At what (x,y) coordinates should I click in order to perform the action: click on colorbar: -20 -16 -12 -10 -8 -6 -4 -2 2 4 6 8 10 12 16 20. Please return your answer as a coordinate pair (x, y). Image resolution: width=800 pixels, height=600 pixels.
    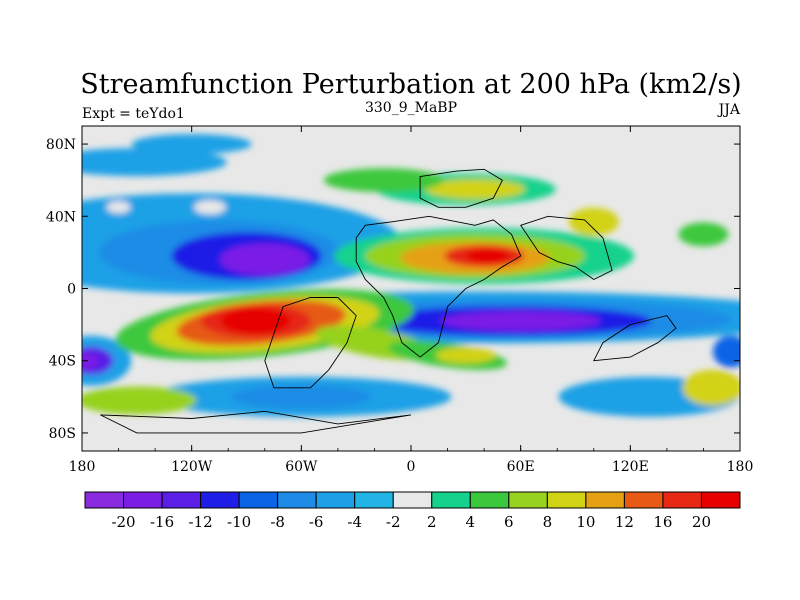
    Looking at the image, I should click on (412, 511).